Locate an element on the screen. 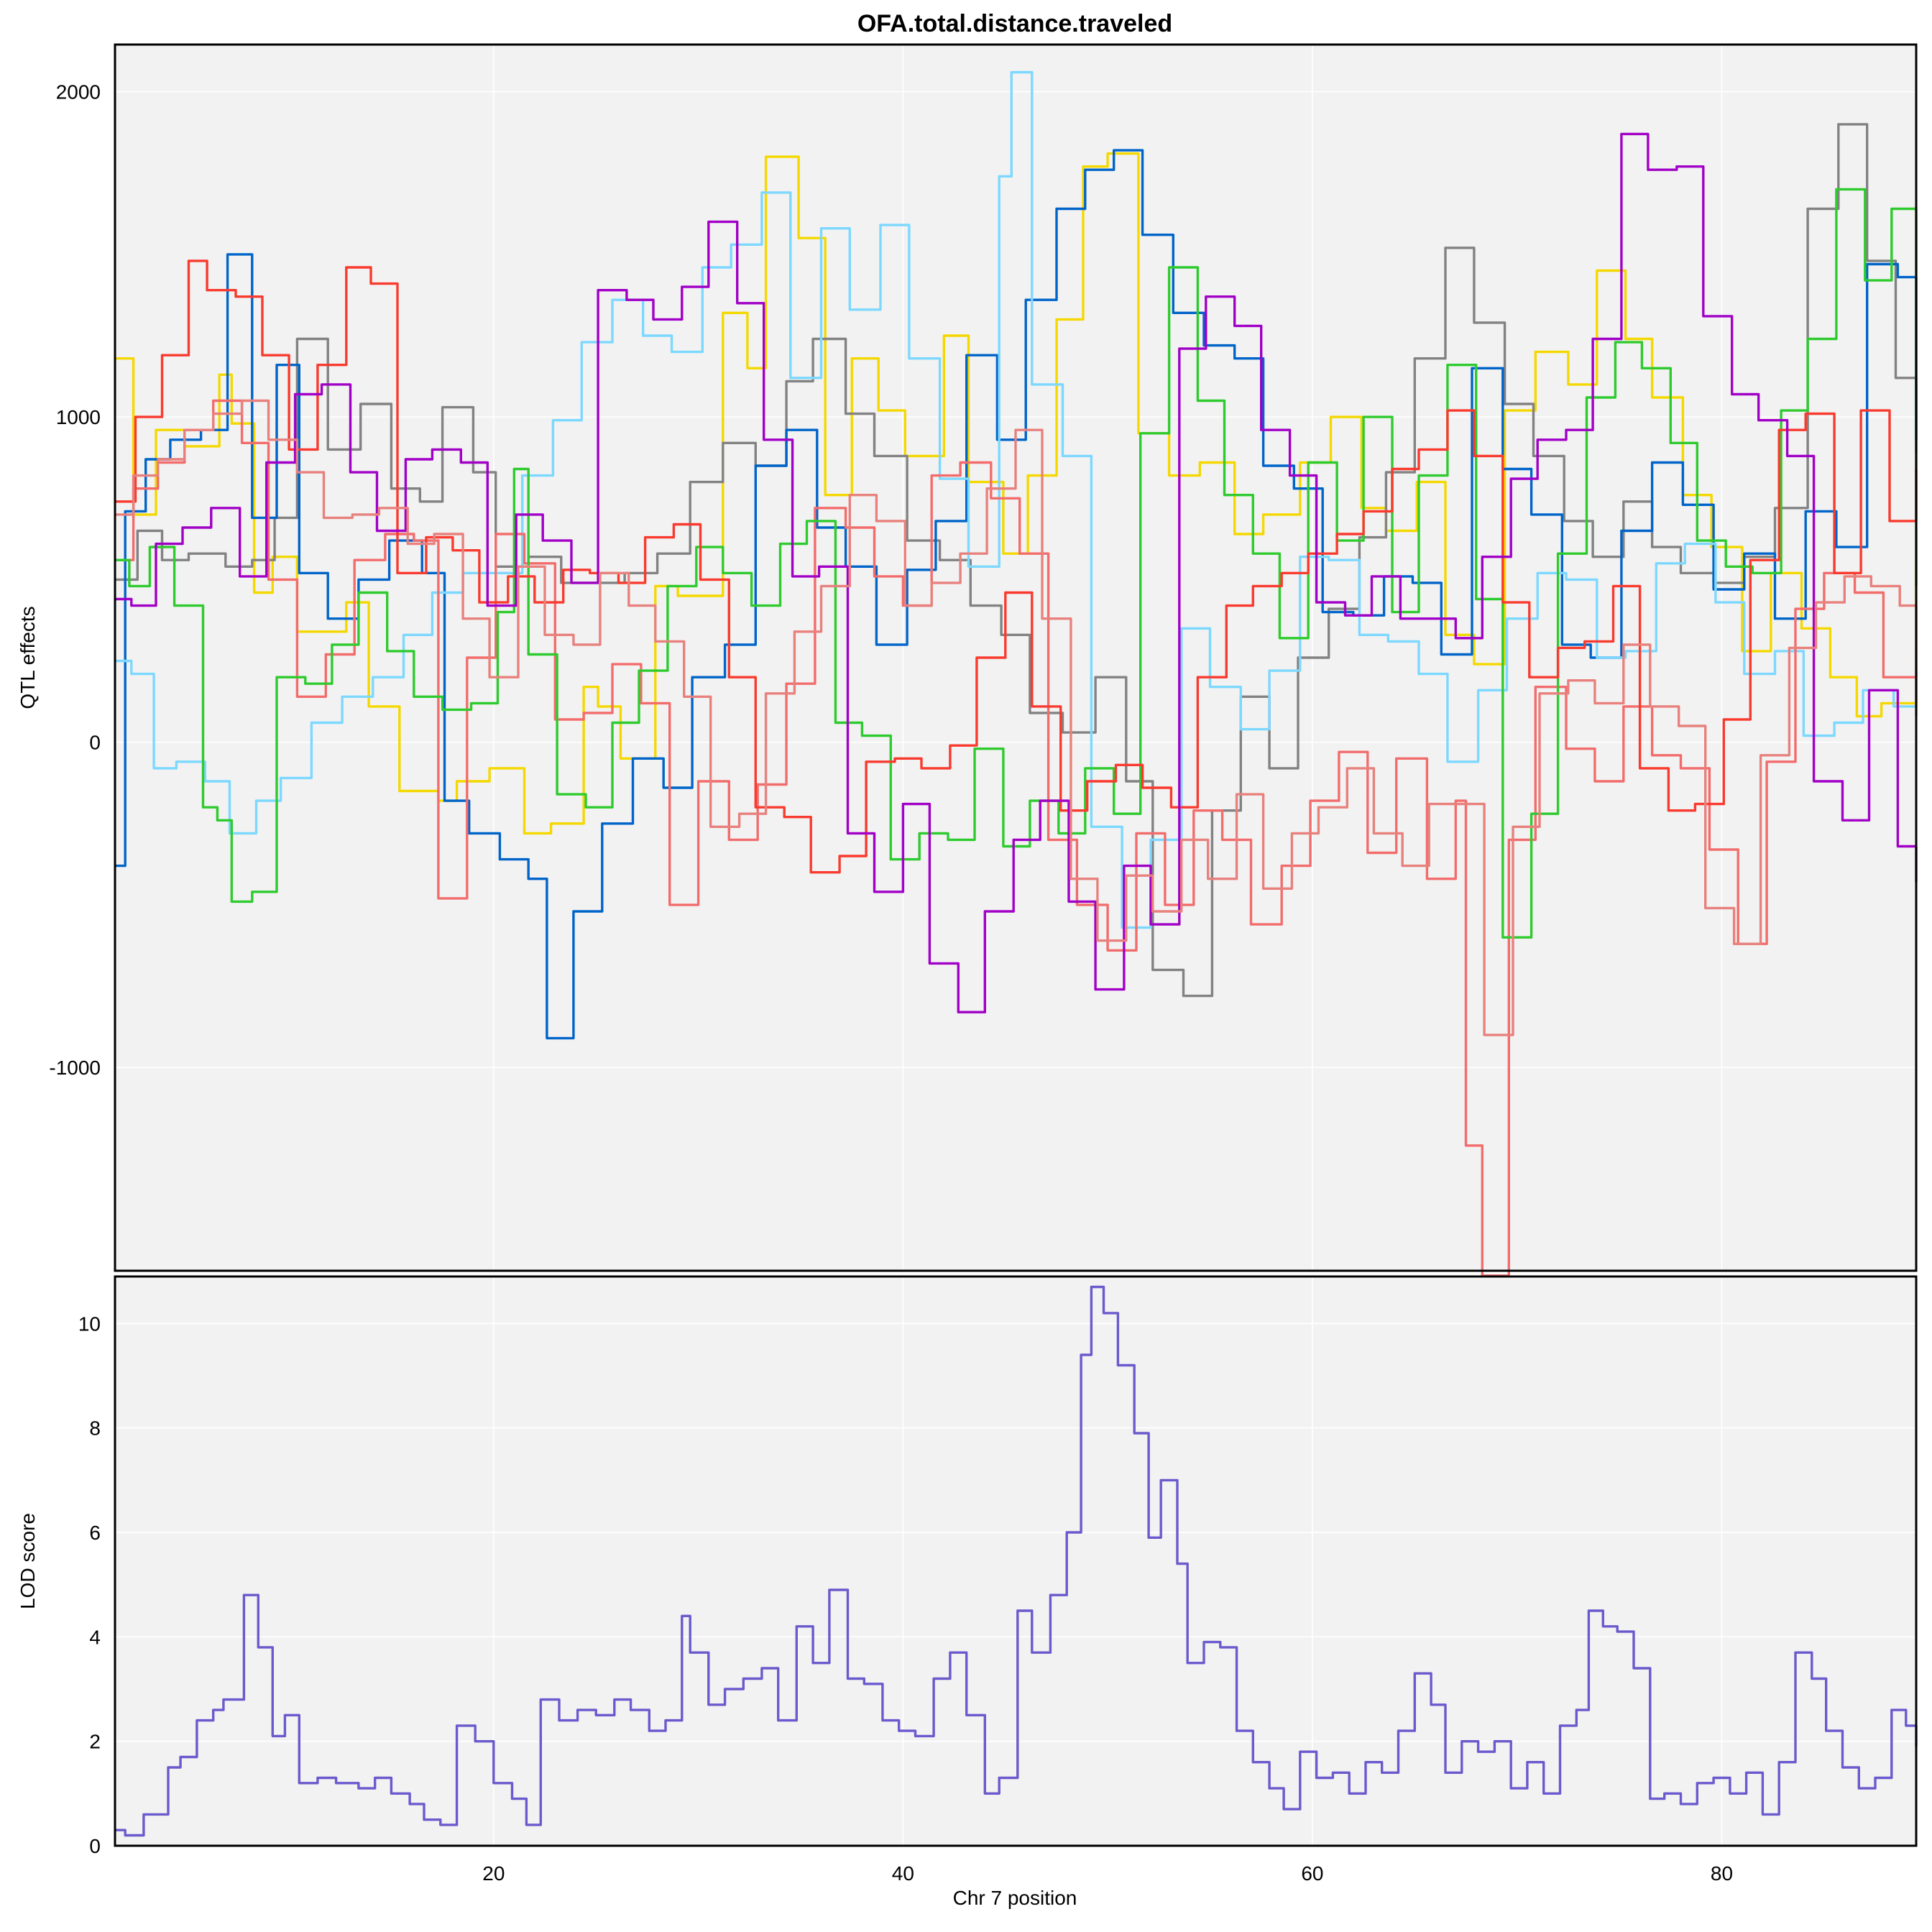  lod-x-tick-labels: 20 40 60 80 is located at coordinates (1107, 1873).